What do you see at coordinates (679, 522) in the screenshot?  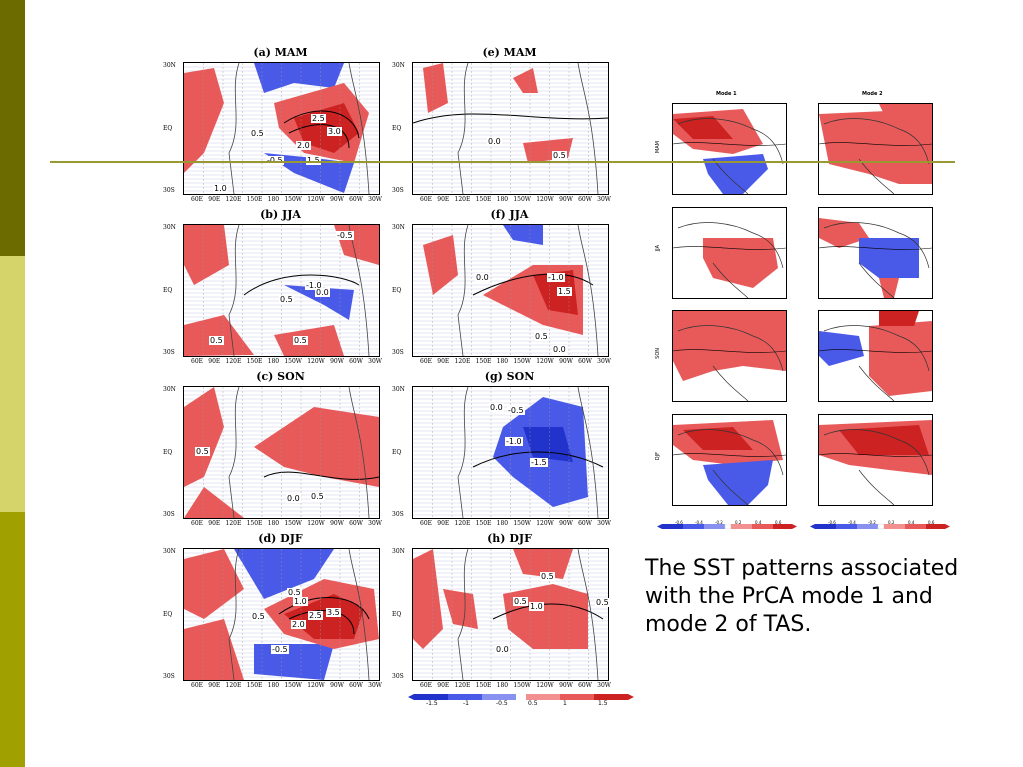 I see `colorbar-tick-label: -0.6` at bounding box center [679, 522].